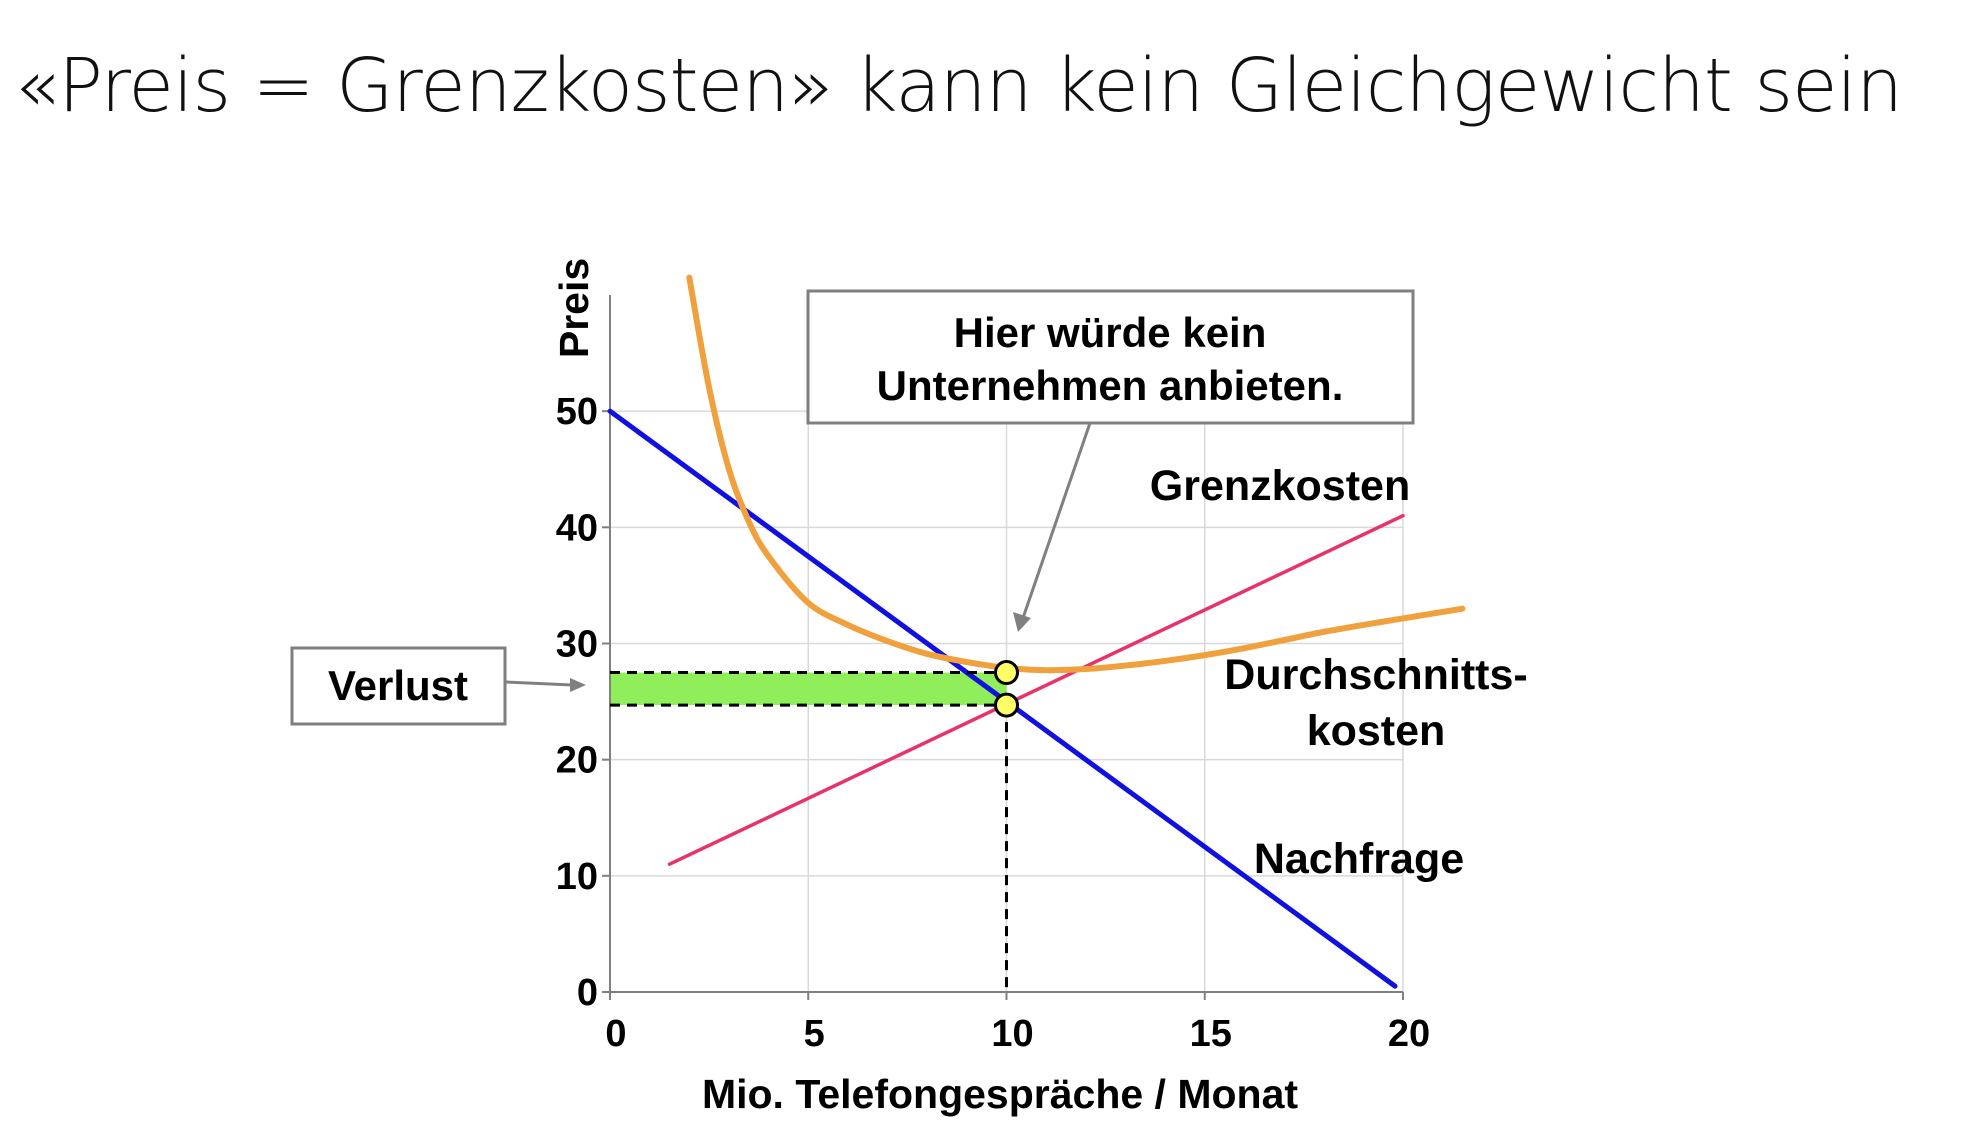 The height and width of the screenshot is (1128, 1980). I want to click on x-tick-label: 15, so click(1211, 1034).